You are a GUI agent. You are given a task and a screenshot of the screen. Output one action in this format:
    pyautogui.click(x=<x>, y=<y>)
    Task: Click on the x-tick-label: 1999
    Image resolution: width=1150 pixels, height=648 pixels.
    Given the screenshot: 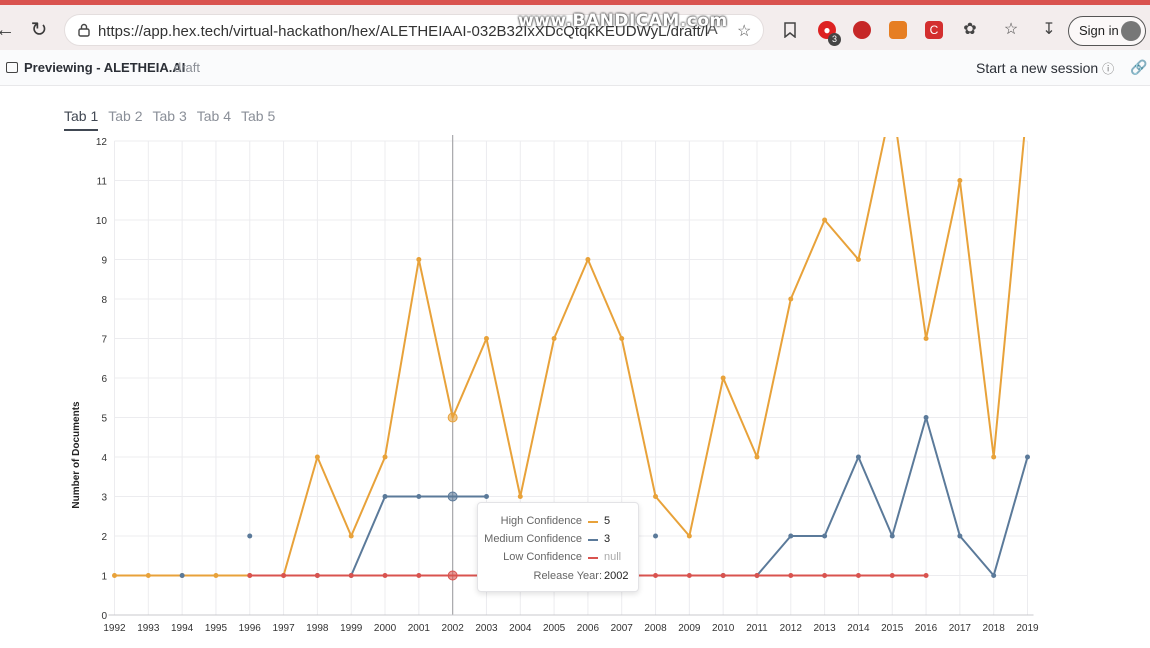 What is the action you would take?
    pyautogui.click(x=351, y=628)
    